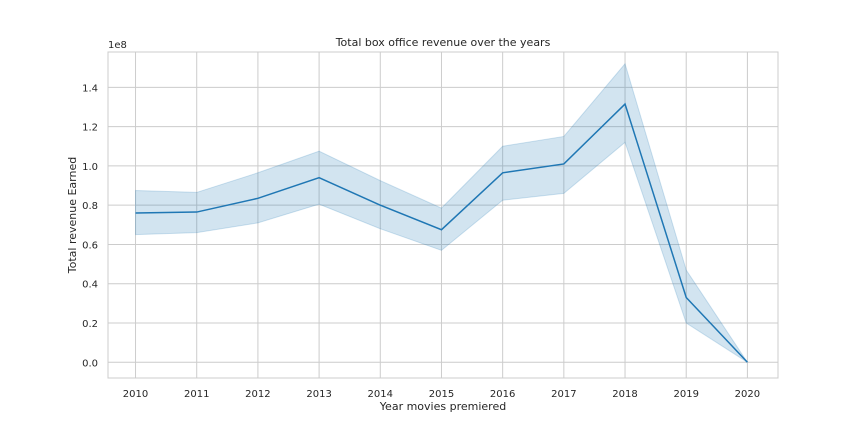 The width and height of the screenshot is (864, 432). What do you see at coordinates (318, 394) in the screenshot?
I see `x-tick-label: 2013` at bounding box center [318, 394].